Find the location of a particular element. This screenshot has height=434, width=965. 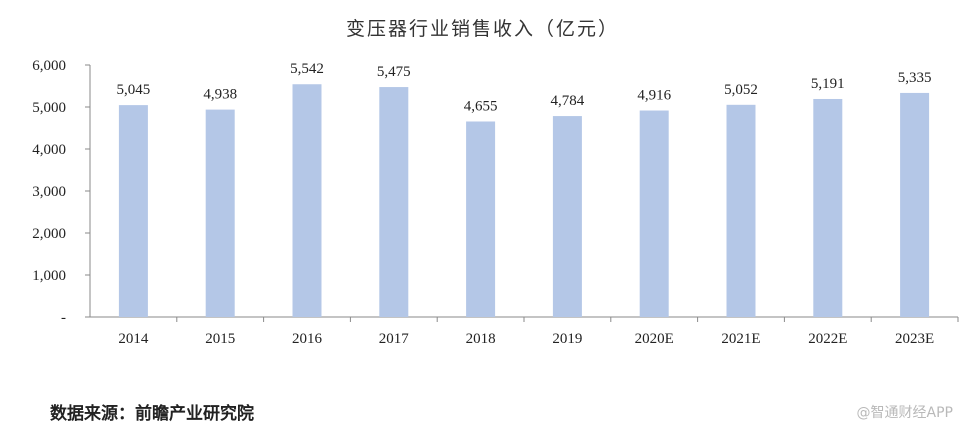

data-label: 5,475 is located at coordinates (394, 72).